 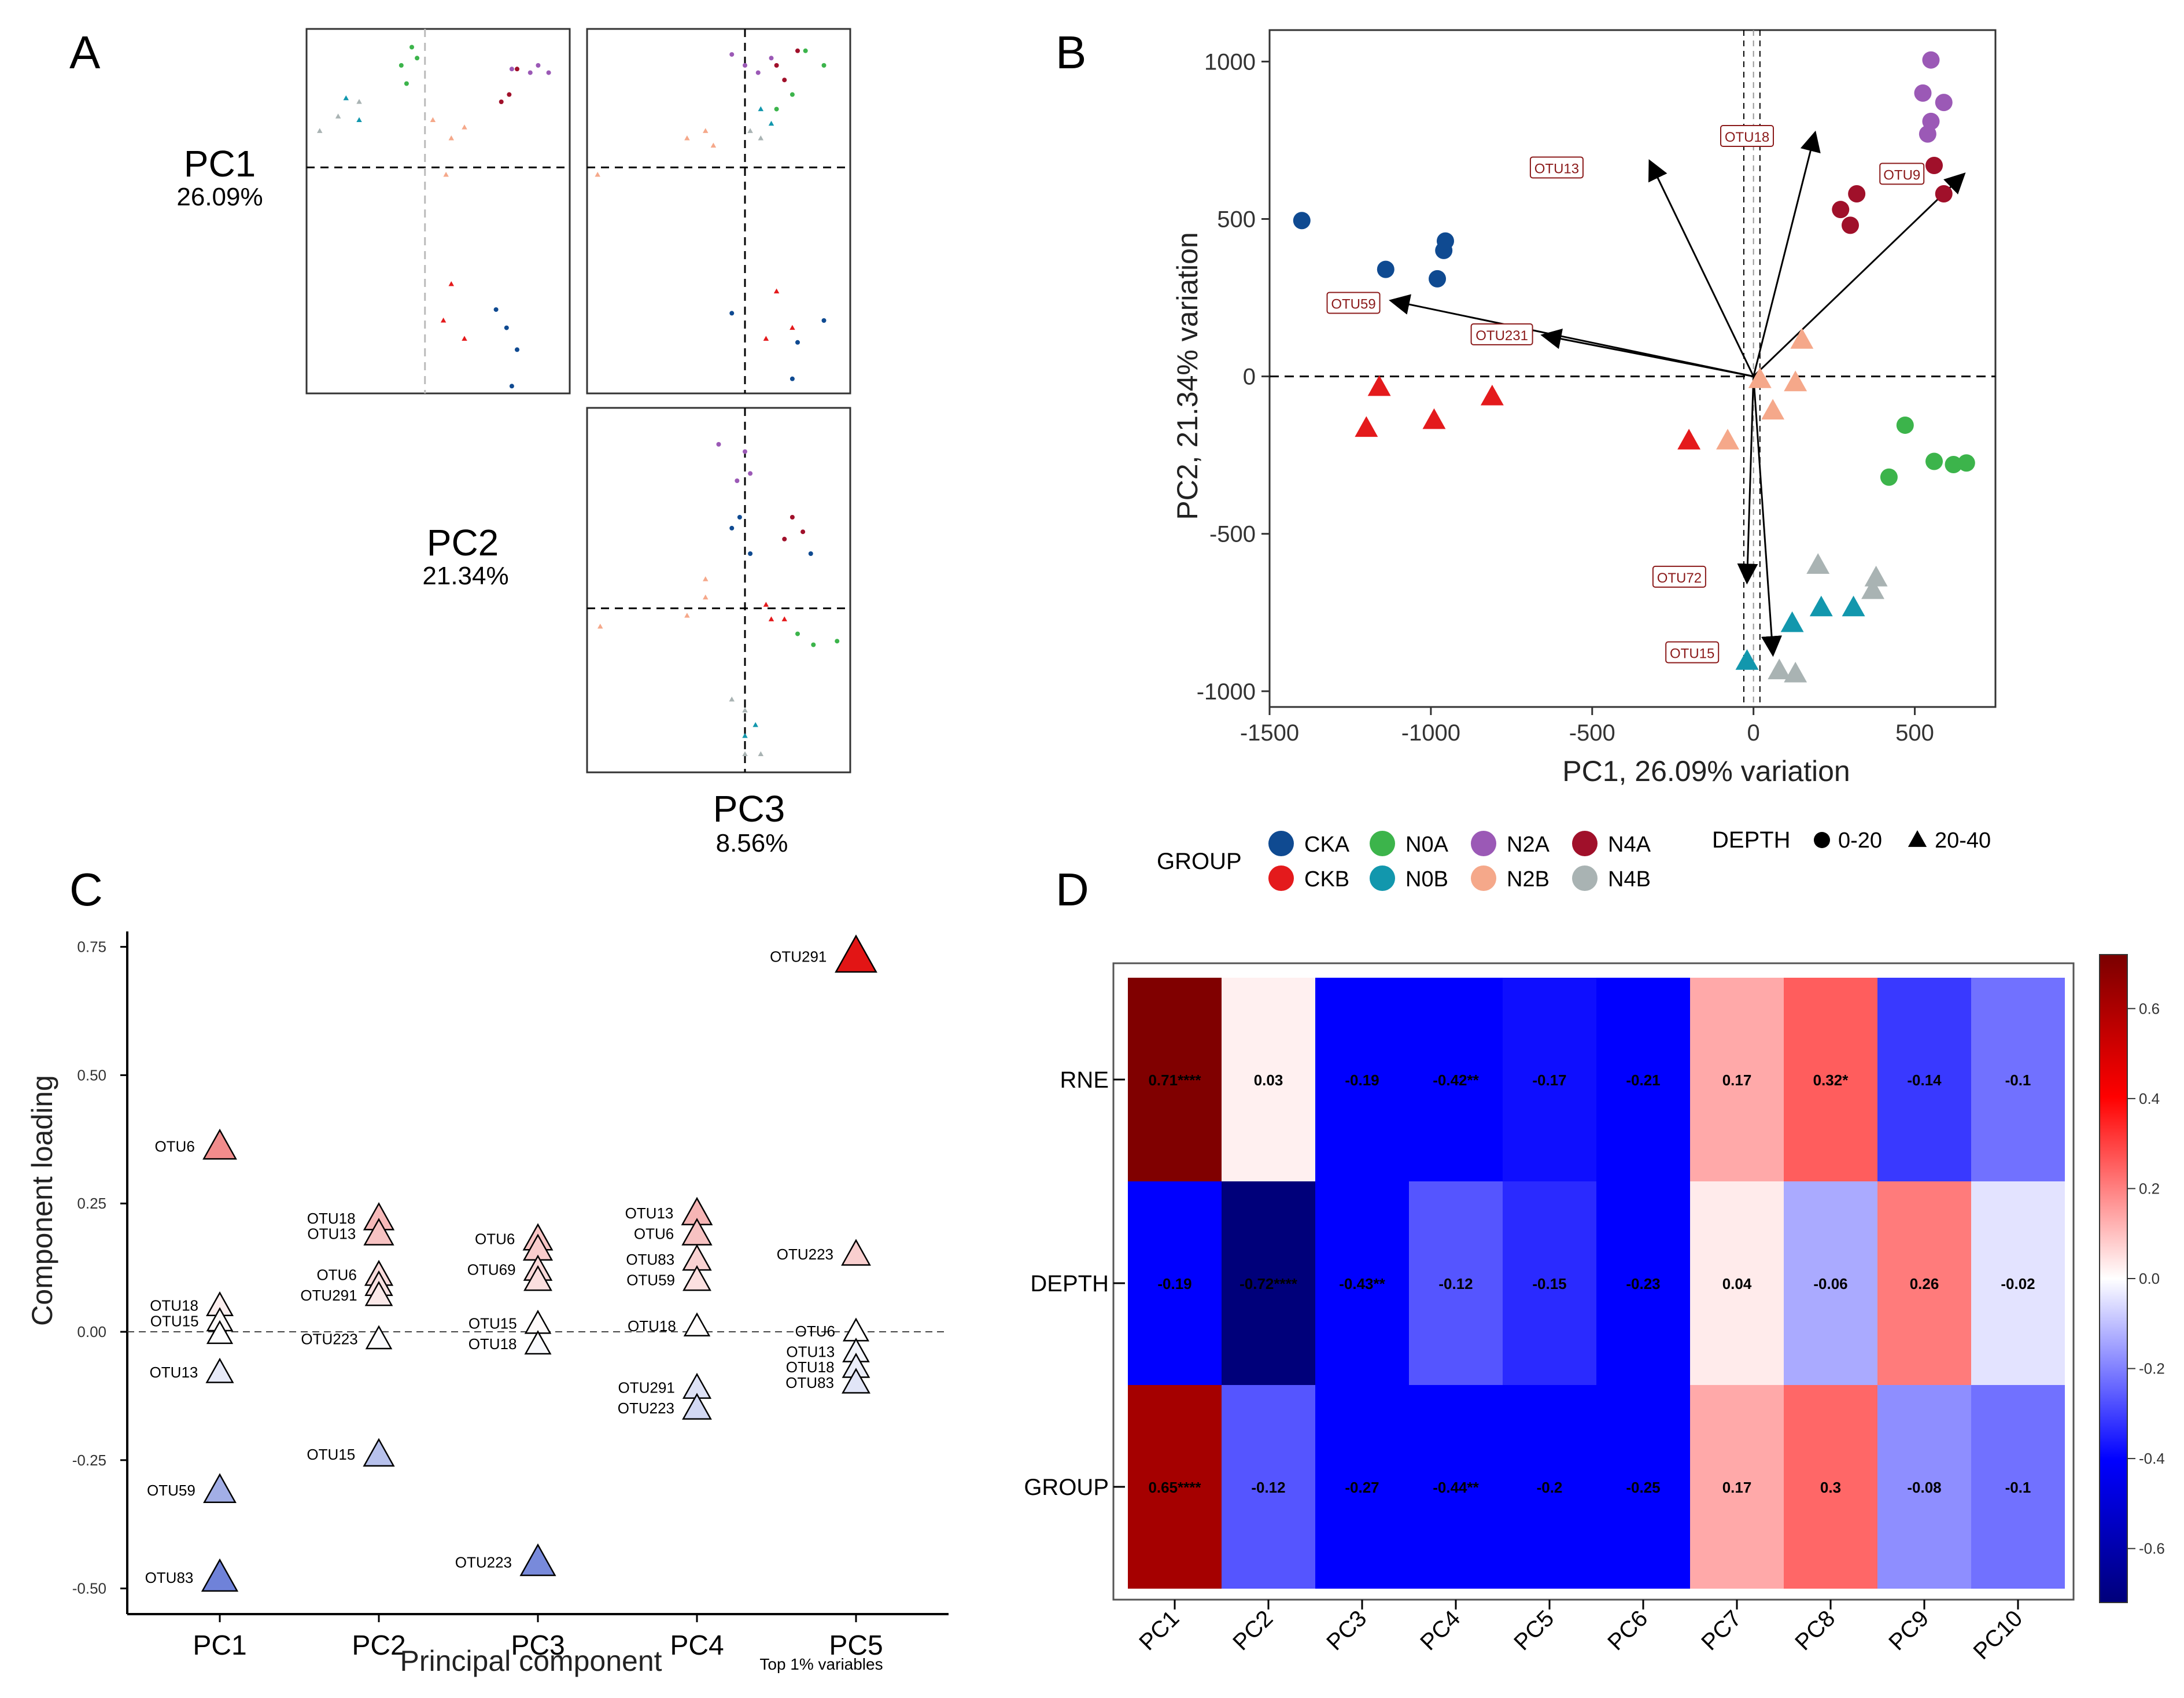 What do you see at coordinates (1830, 1283) in the screenshot?
I see `d-cell-label: -0.06` at bounding box center [1830, 1283].